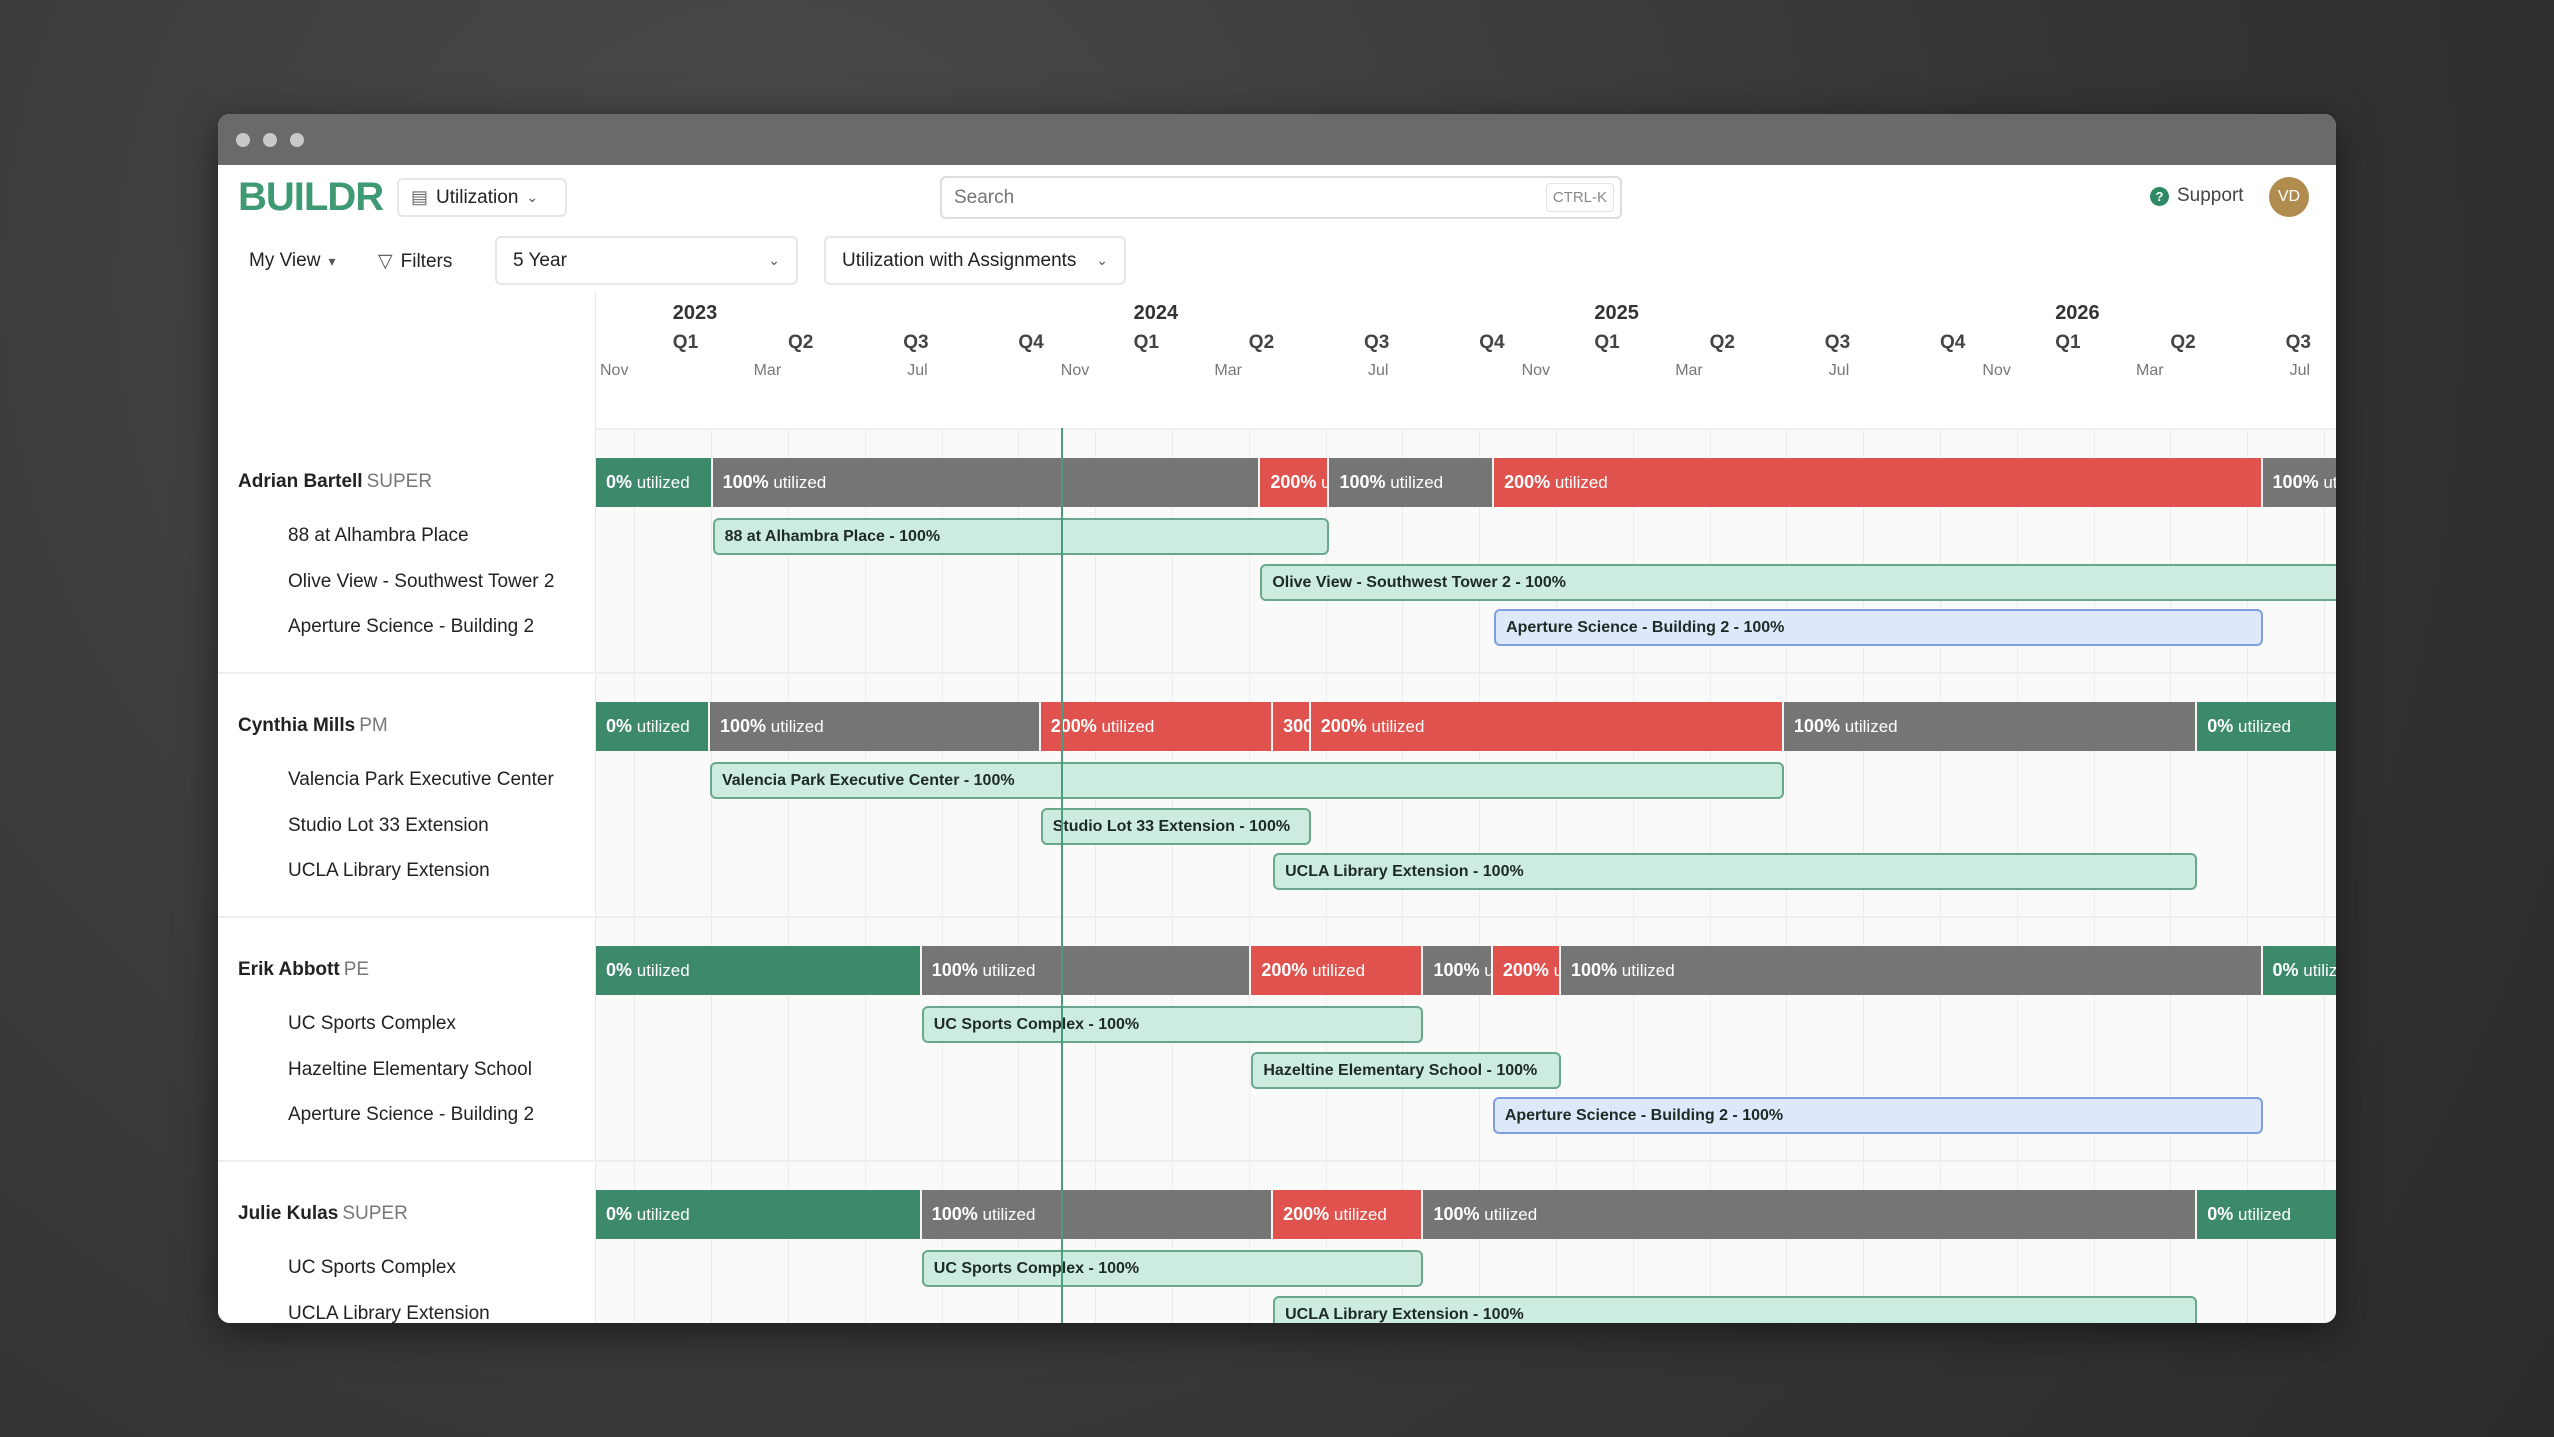  What do you see at coordinates (372, 1267) in the screenshot?
I see `assignment-label: UC Sports Complex` at bounding box center [372, 1267].